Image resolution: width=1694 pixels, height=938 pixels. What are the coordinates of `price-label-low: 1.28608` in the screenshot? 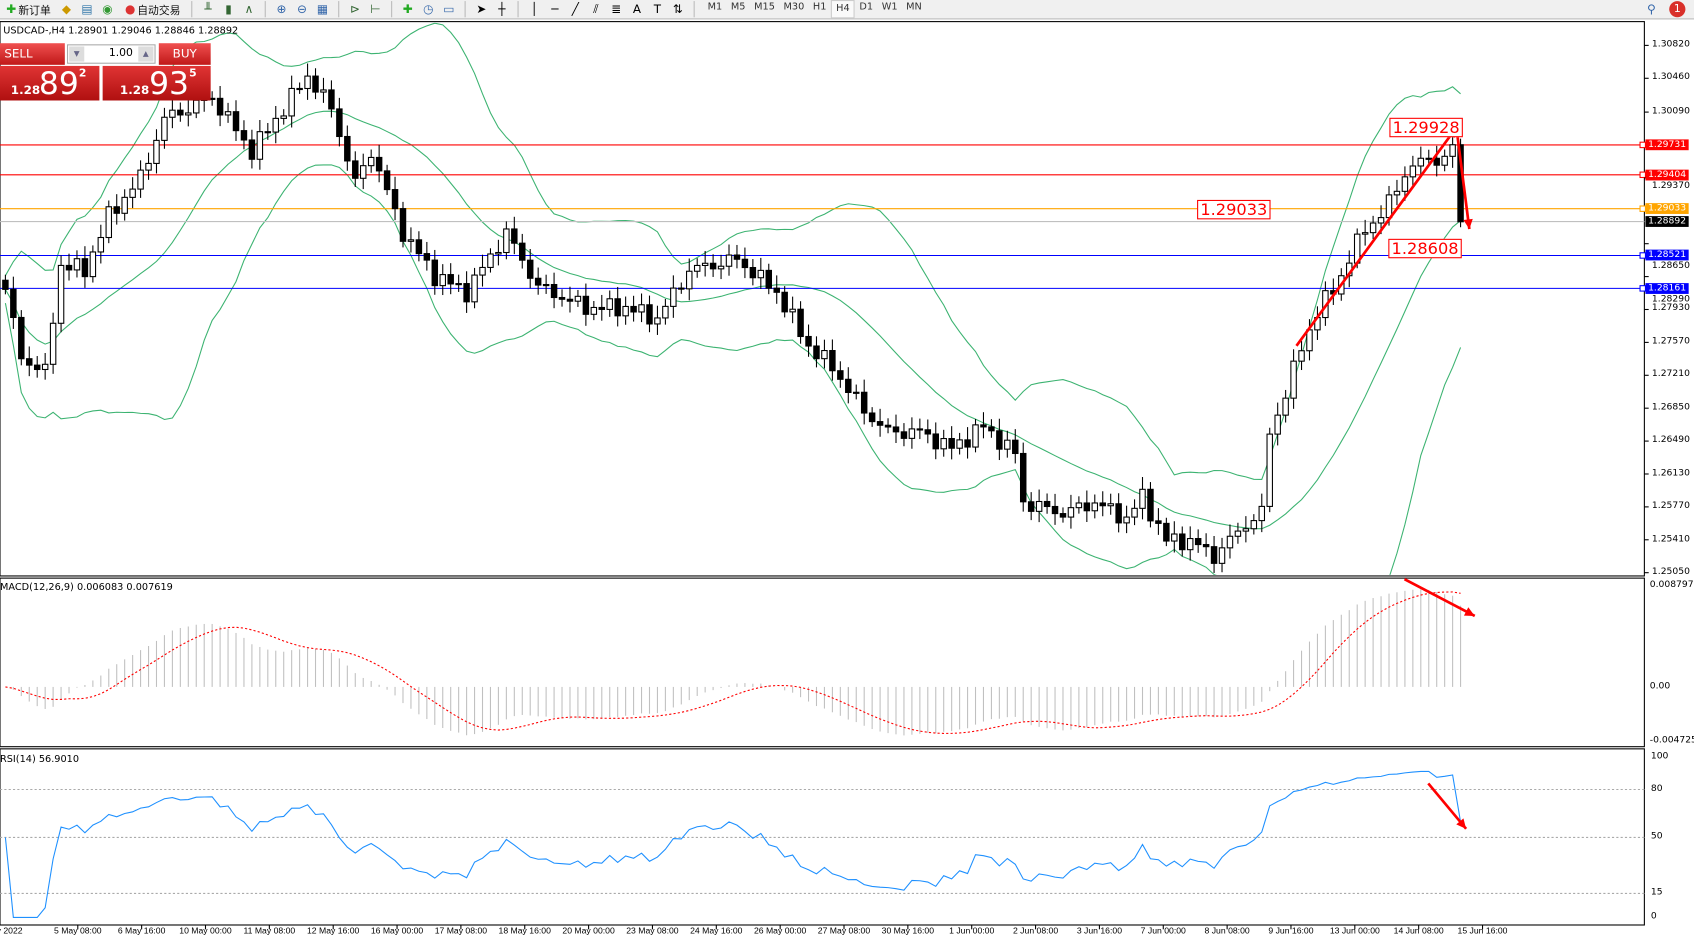 It's located at (1425, 248).